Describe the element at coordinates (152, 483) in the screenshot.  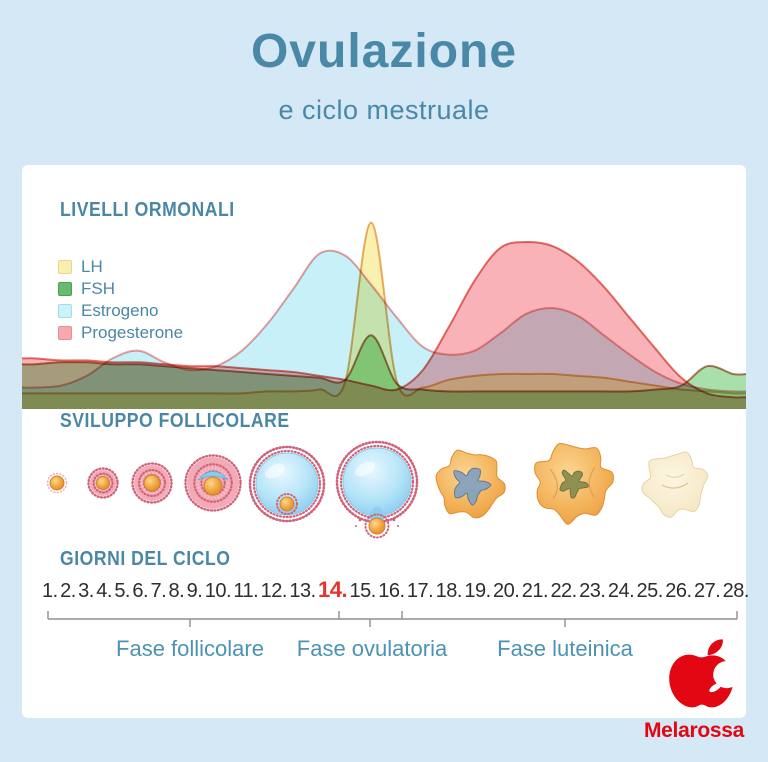
I see `secondary-follicle-icon` at that location.